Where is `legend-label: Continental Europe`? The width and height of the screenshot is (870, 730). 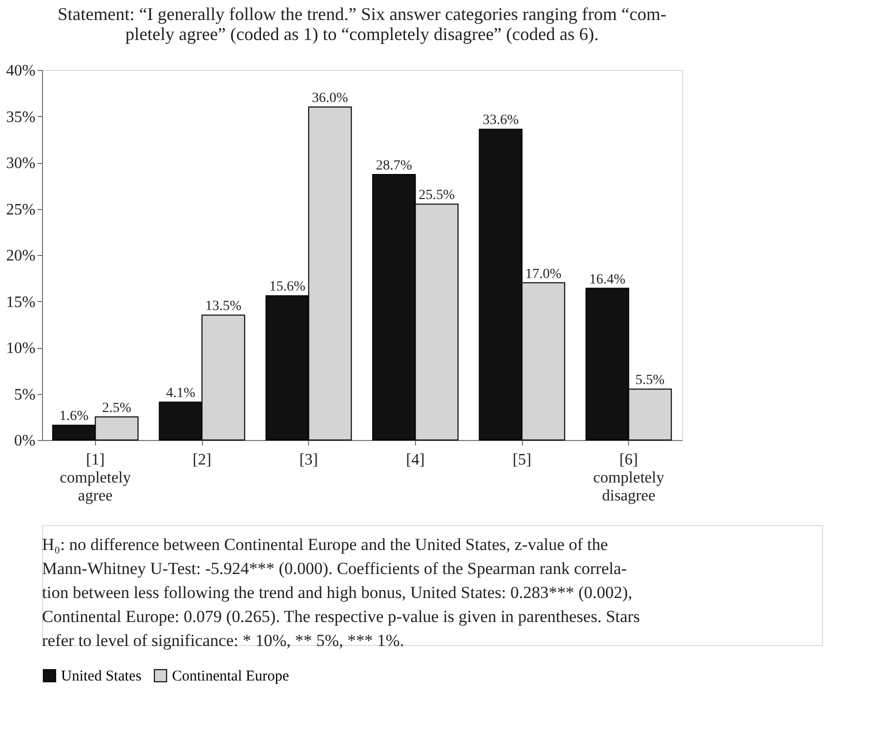 legend-label: Continental Europe is located at coordinates (231, 676).